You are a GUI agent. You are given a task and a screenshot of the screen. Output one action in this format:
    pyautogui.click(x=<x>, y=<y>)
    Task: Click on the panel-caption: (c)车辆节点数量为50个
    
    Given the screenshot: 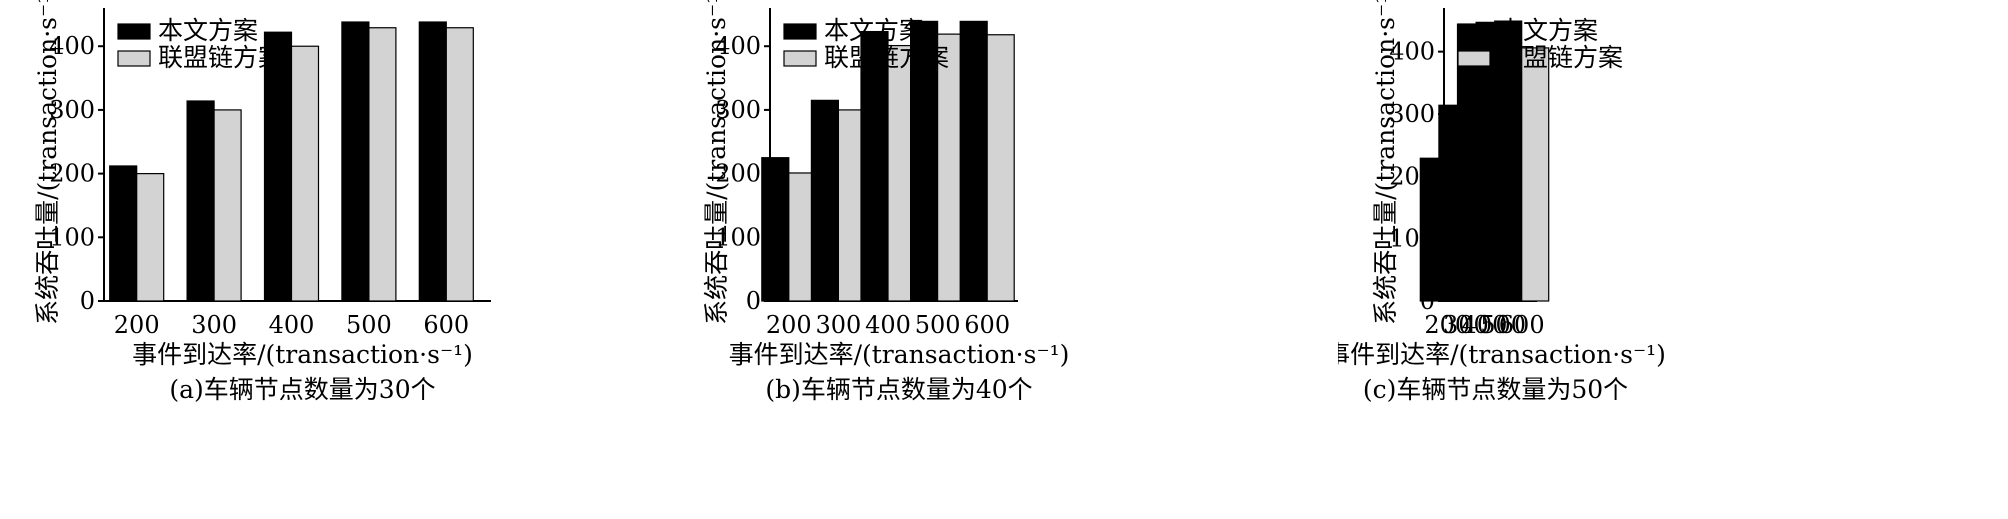 What is the action you would take?
    pyautogui.click(x=1495, y=389)
    